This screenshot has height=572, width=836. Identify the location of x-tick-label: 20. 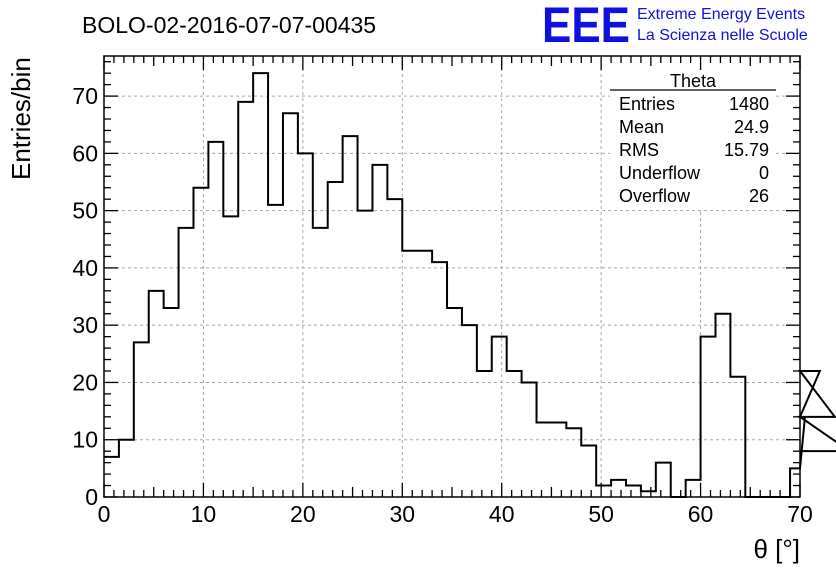
(303, 514).